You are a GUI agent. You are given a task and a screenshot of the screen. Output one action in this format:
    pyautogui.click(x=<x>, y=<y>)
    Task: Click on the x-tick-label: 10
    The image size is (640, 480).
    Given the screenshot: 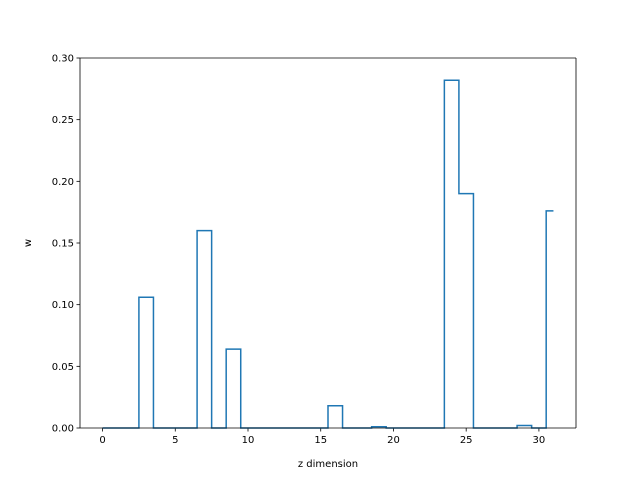 What is the action you would take?
    pyautogui.click(x=248, y=440)
    